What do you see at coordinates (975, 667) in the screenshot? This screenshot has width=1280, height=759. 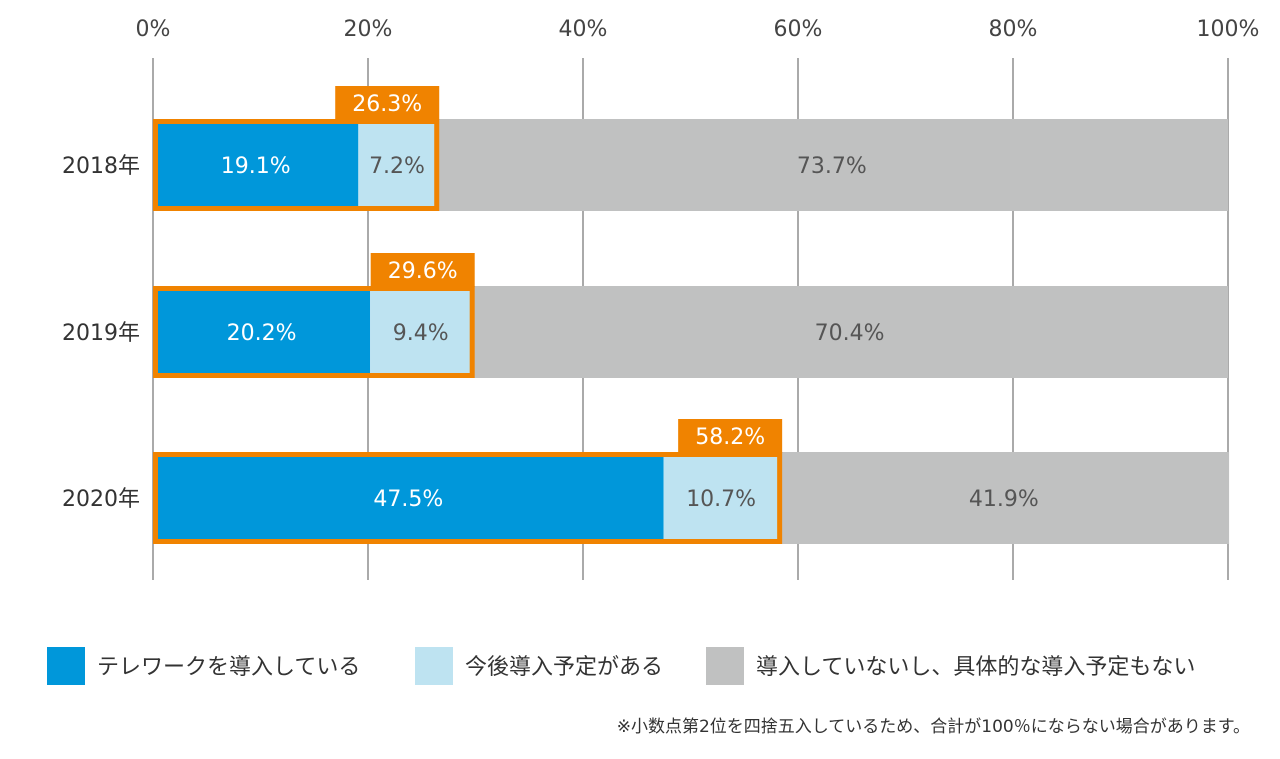 I see `legend-label: 導入していないし、具体的な導入予定もない` at bounding box center [975, 667].